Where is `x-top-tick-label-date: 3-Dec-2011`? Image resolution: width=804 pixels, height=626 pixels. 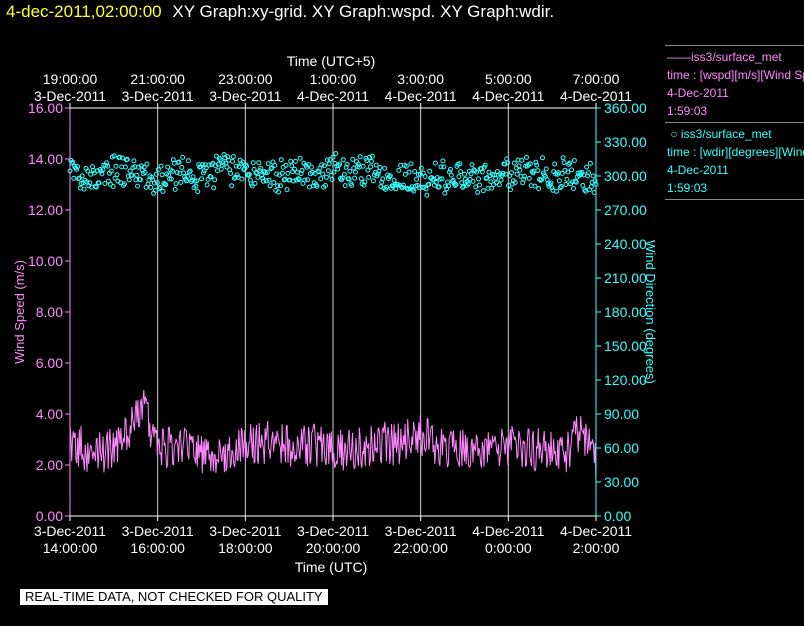 x-top-tick-label-date: 3-Dec-2011 is located at coordinates (158, 96).